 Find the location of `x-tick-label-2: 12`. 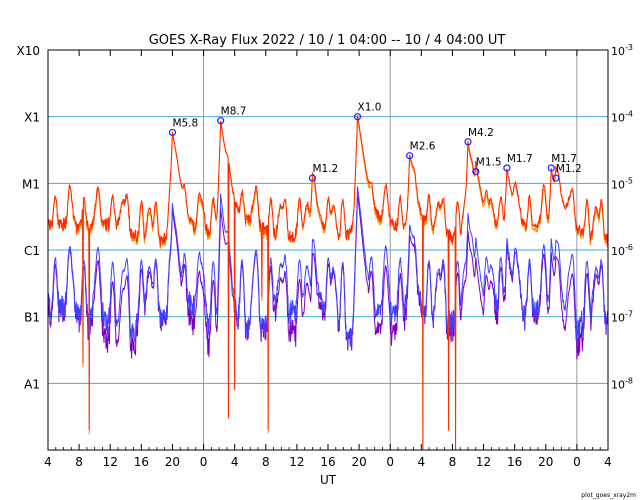

x-tick-label-2: 12 is located at coordinates (110, 462).